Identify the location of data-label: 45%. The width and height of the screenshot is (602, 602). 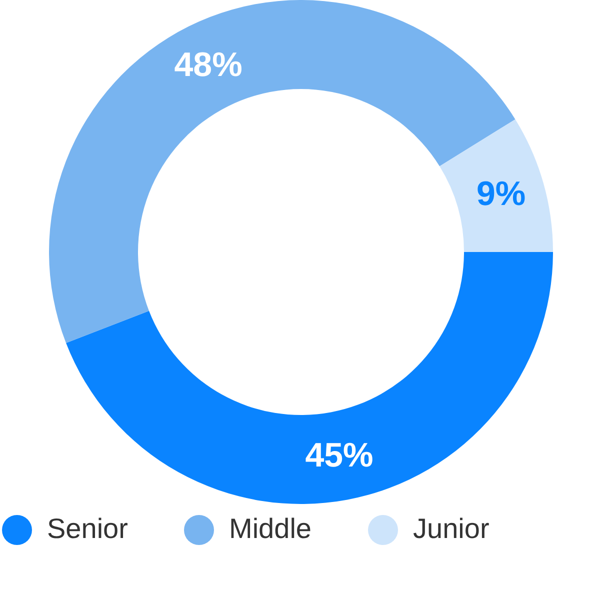
(339, 455).